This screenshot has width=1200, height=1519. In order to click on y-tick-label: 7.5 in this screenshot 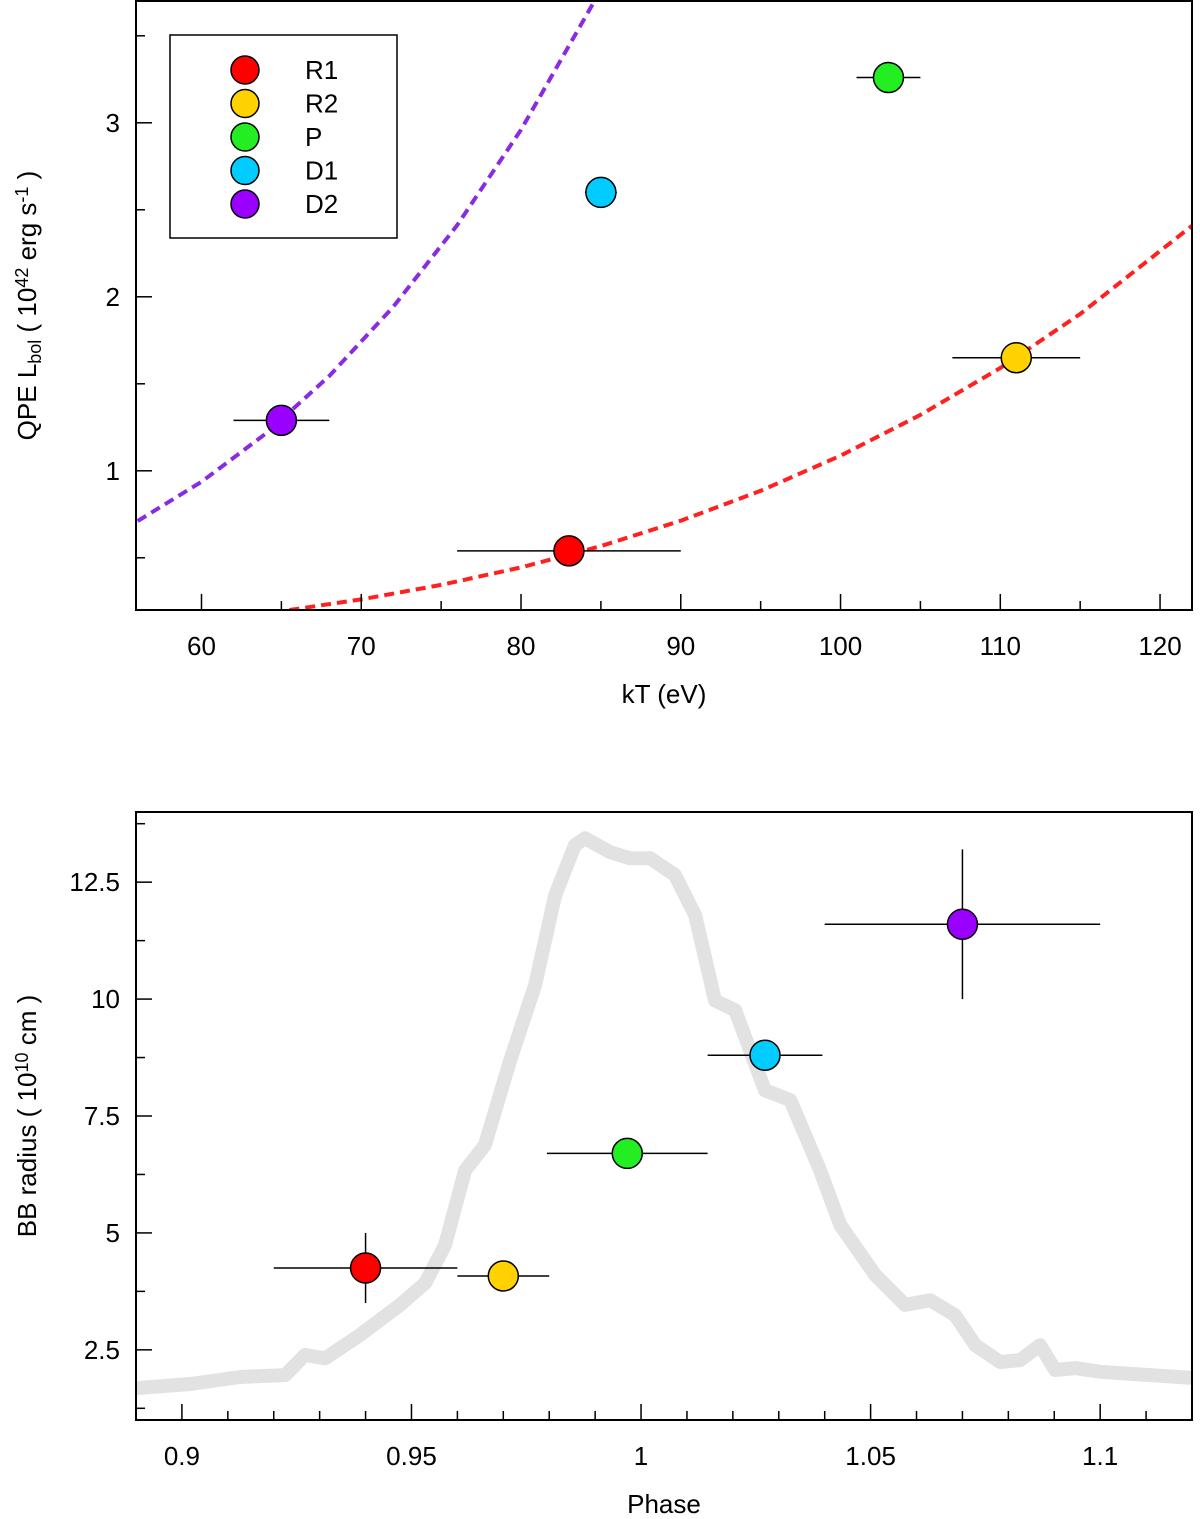, I will do `click(102, 1116)`.